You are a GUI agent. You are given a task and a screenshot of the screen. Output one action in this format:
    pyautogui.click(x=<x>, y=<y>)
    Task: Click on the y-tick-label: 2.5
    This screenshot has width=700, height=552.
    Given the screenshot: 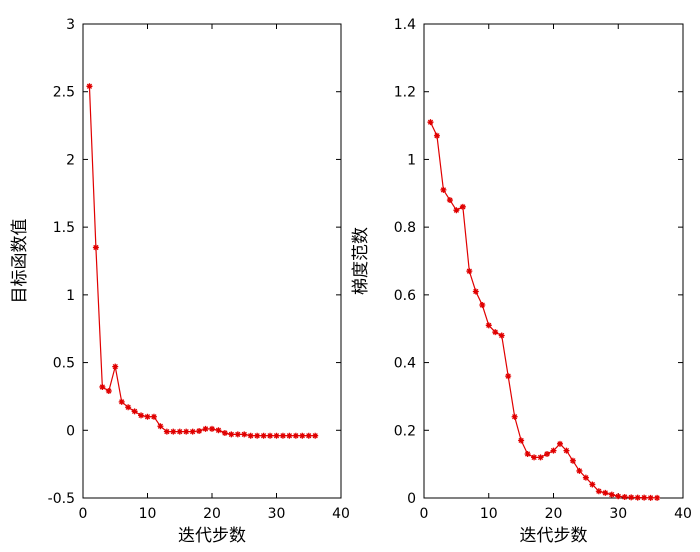 What is the action you would take?
    pyautogui.click(x=64, y=93)
    